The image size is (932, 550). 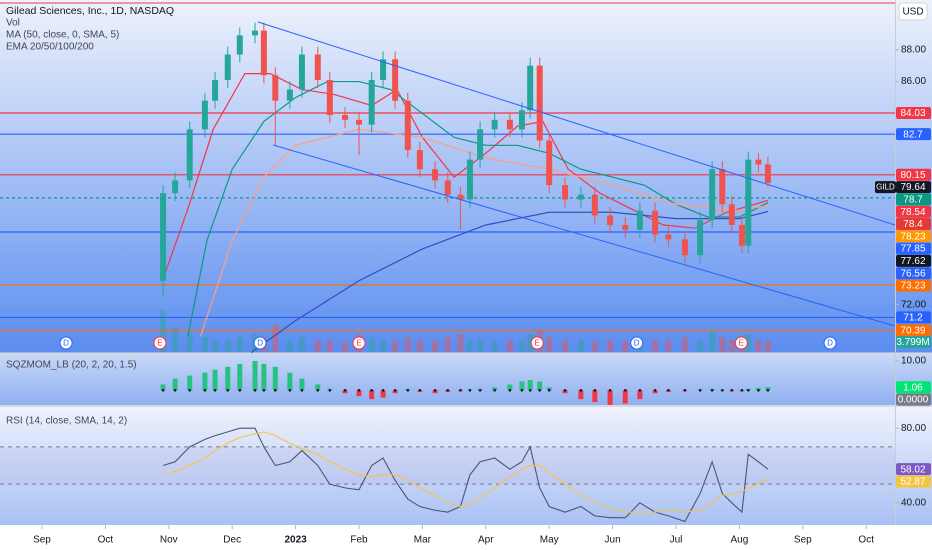 I want to click on currency-label: USD, so click(x=912, y=12).